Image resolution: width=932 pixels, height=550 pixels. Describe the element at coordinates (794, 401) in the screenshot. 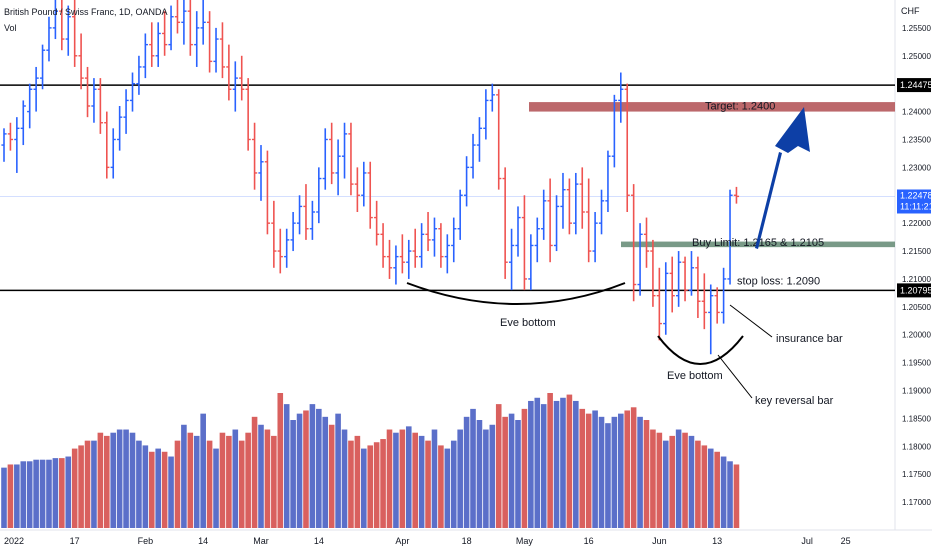

I see `key-reversal-label: key reversal bar` at that location.